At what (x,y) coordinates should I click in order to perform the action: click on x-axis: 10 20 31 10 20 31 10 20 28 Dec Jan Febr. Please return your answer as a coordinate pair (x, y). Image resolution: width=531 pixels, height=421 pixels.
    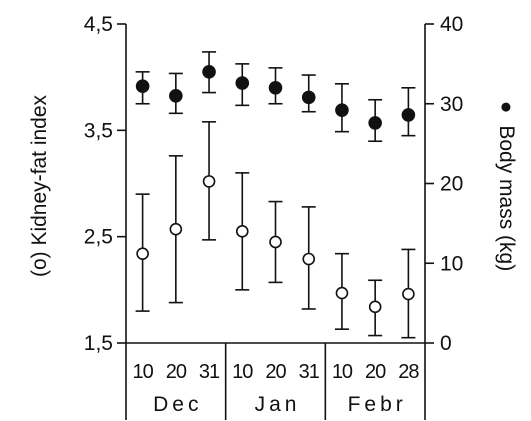
    Looking at the image, I should click on (275, 381).